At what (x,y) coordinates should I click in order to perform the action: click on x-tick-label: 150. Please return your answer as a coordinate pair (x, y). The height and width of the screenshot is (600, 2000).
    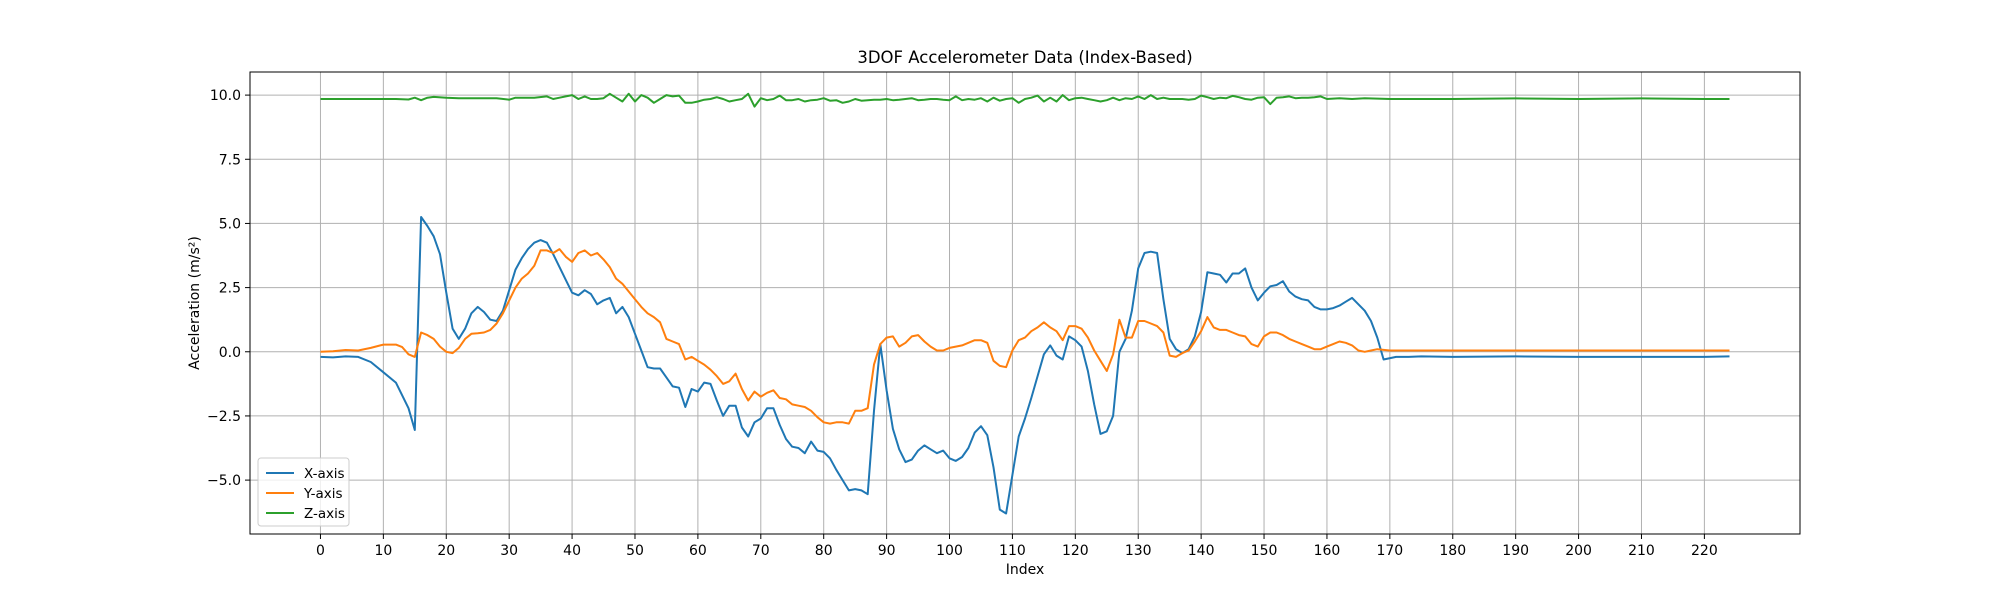
    Looking at the image, I should click on (1264, 551).